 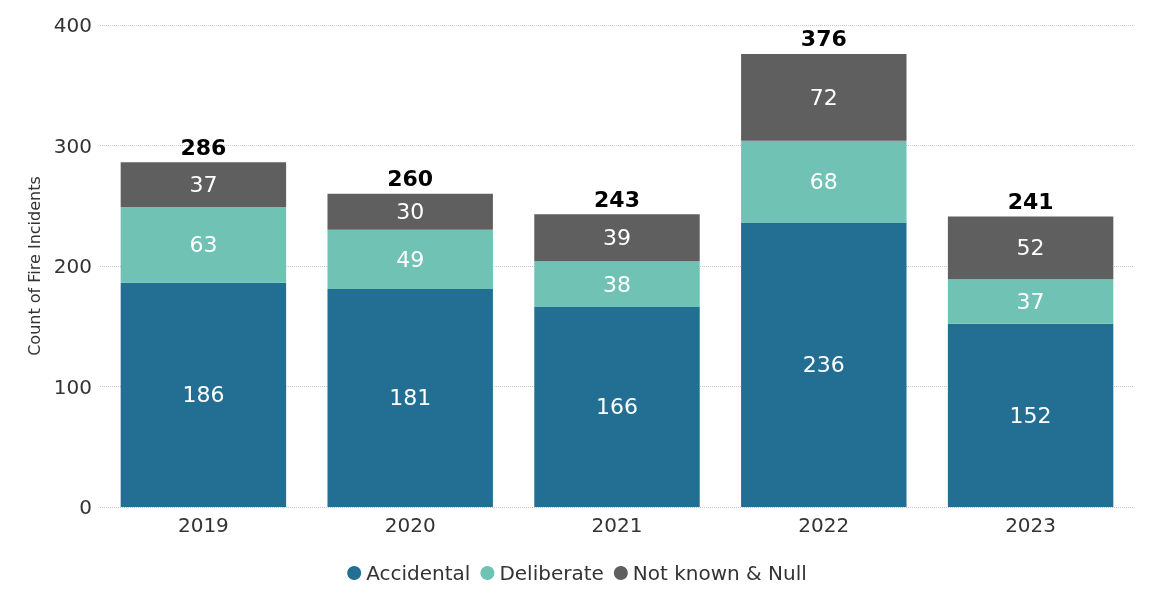 What do you see at coordinates (72, 25) in the screenshot?
I see `y-tick-label: 400` at bounding box center [72, 25].